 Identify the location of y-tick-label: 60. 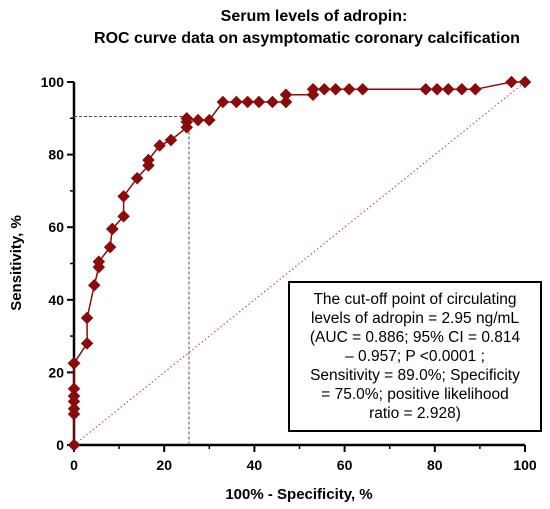
(56, 227).